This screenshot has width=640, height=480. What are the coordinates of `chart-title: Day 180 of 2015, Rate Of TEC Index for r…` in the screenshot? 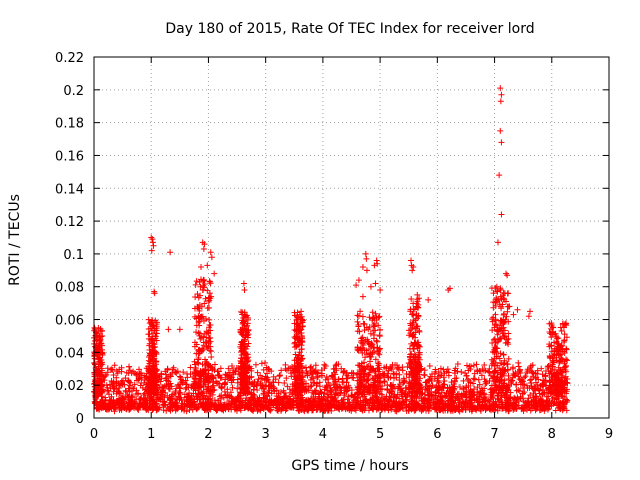 It's located at (349, 29).